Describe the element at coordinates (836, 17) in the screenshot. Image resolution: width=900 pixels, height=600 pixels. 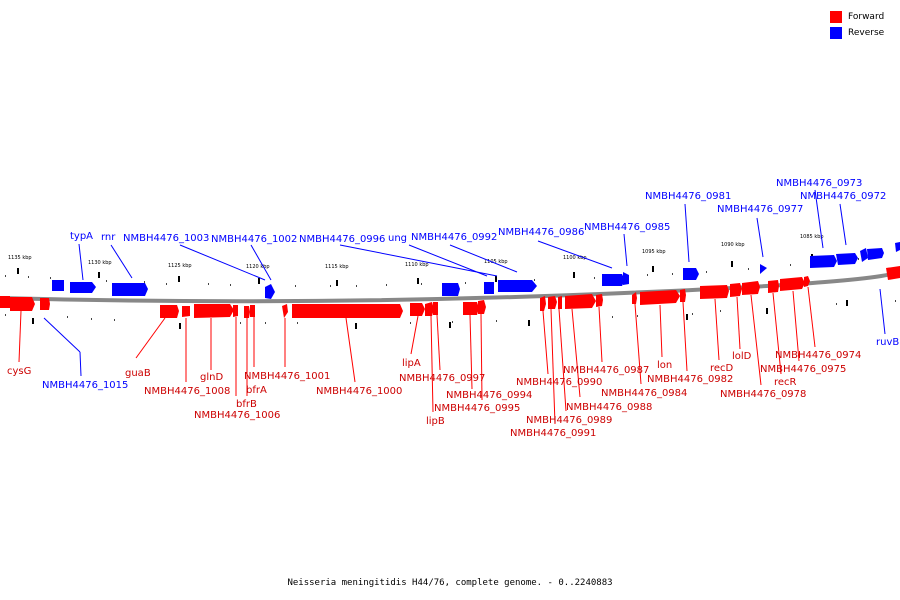
I see `forward-swatch` at that location.